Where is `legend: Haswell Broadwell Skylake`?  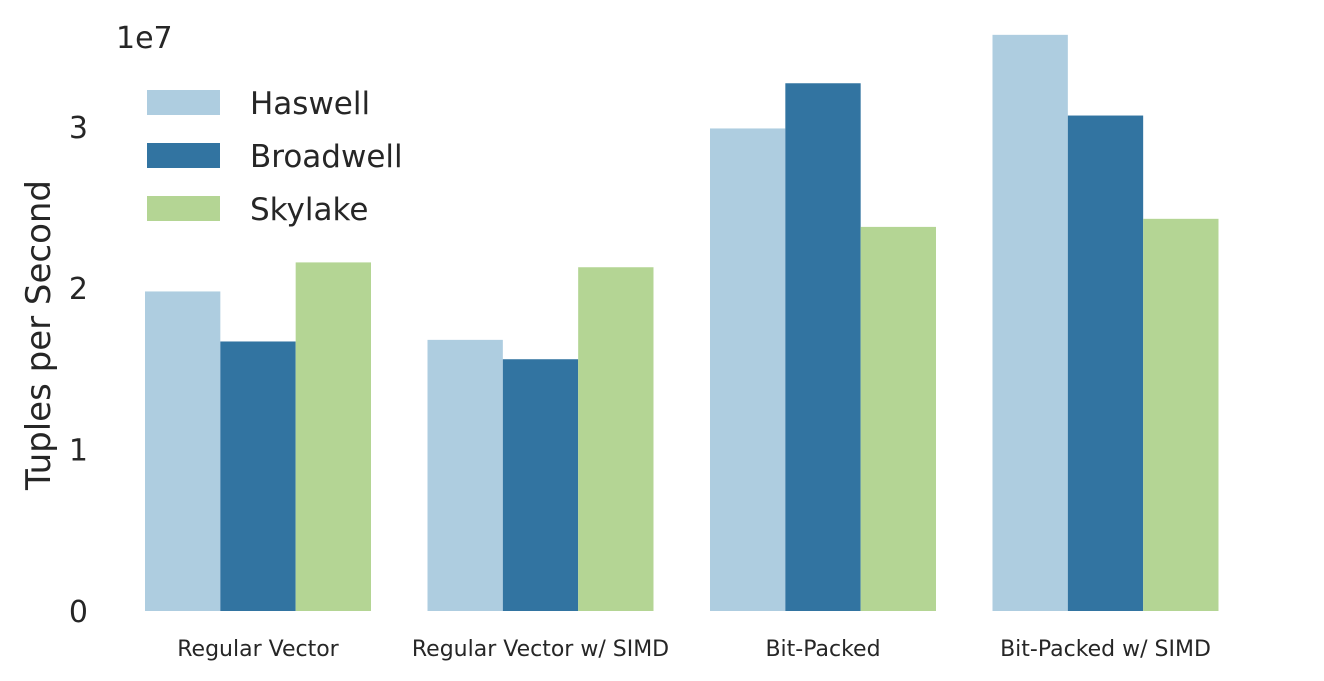
legend: Haswell Broadwell Skylake is located at coordinates (275, 157).